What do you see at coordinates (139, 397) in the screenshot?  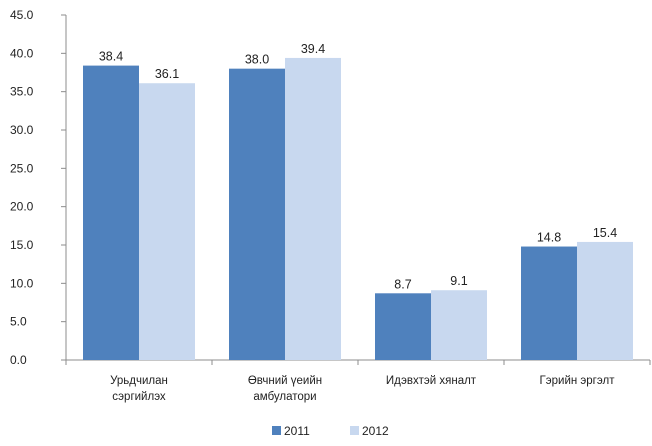 I see `x-category-label: сэргийлэх` at bounding box center [139, 397].